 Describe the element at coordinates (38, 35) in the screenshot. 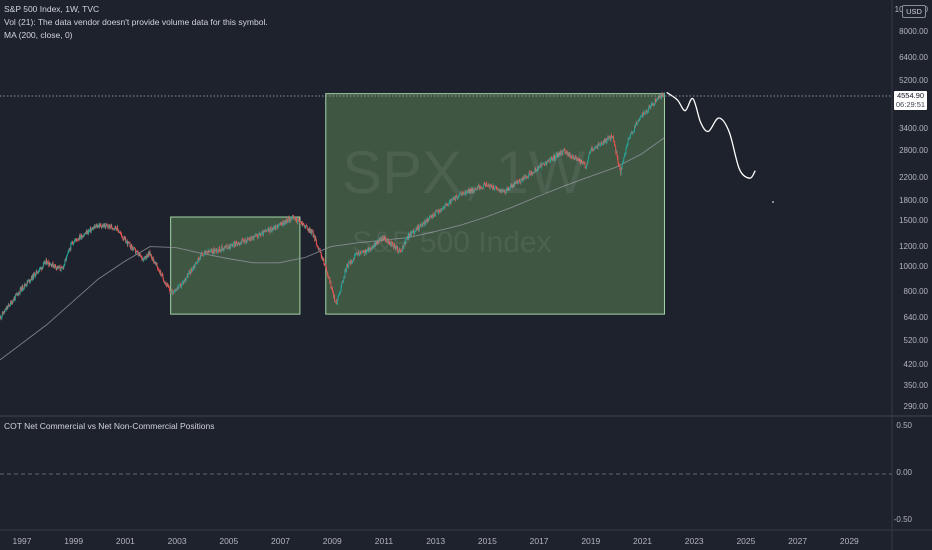

I see `ma-legend: MA (200, close, 0)` at that location.